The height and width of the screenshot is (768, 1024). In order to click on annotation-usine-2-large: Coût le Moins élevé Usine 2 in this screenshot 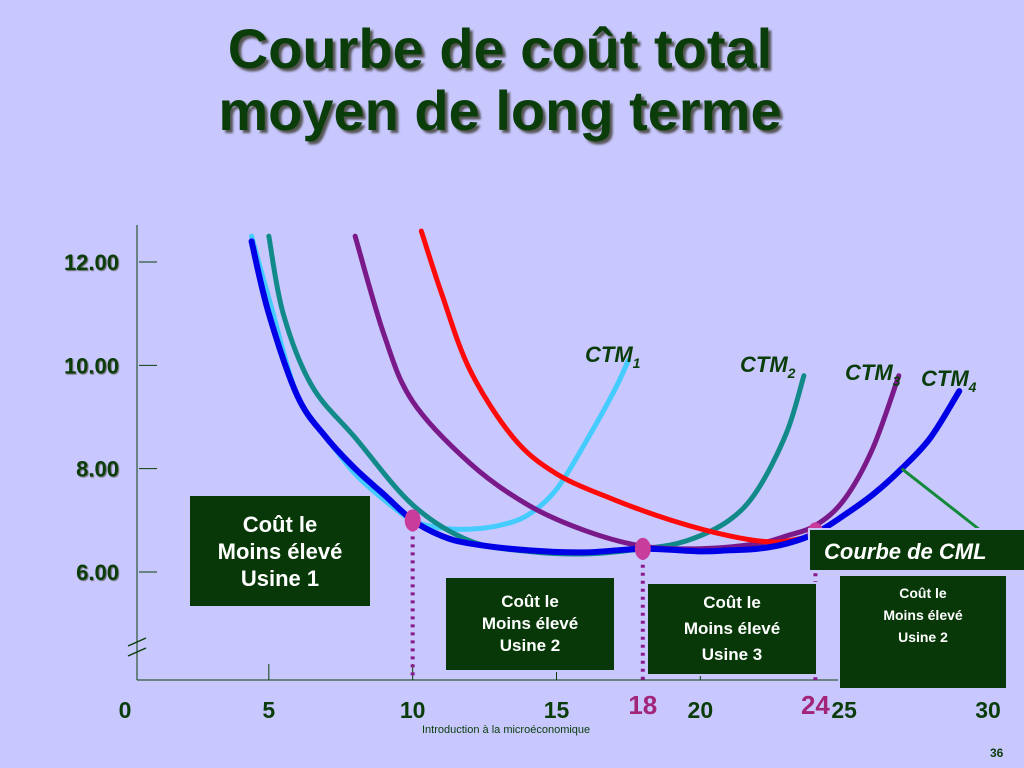, I will do `click(923, 632)`.